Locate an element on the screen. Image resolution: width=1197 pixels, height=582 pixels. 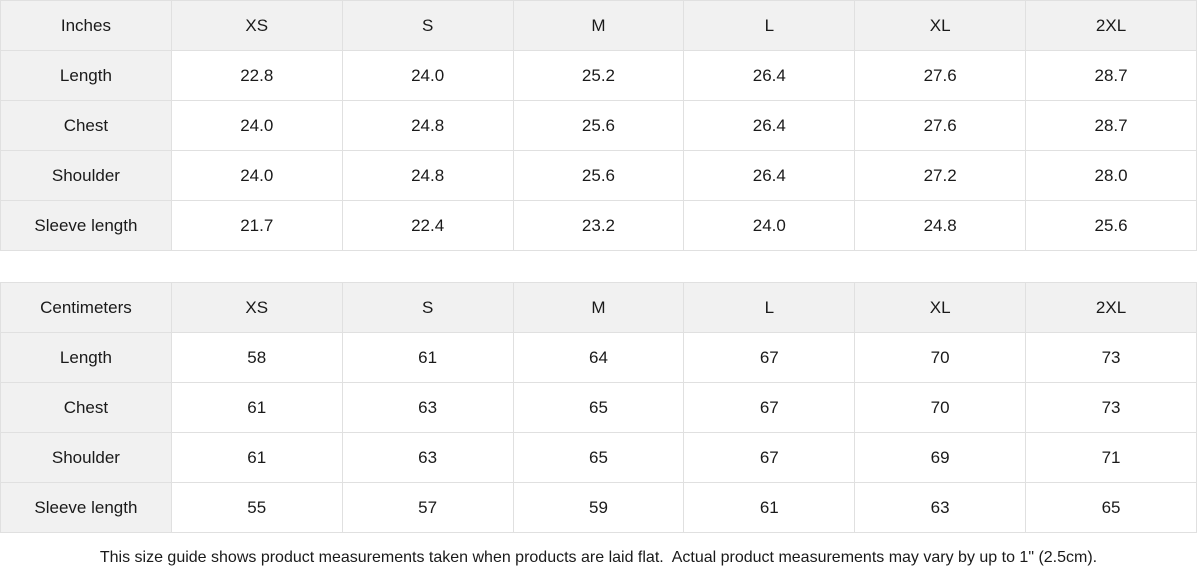
value-cell: 25.2 is located at coordinates (598, 75).